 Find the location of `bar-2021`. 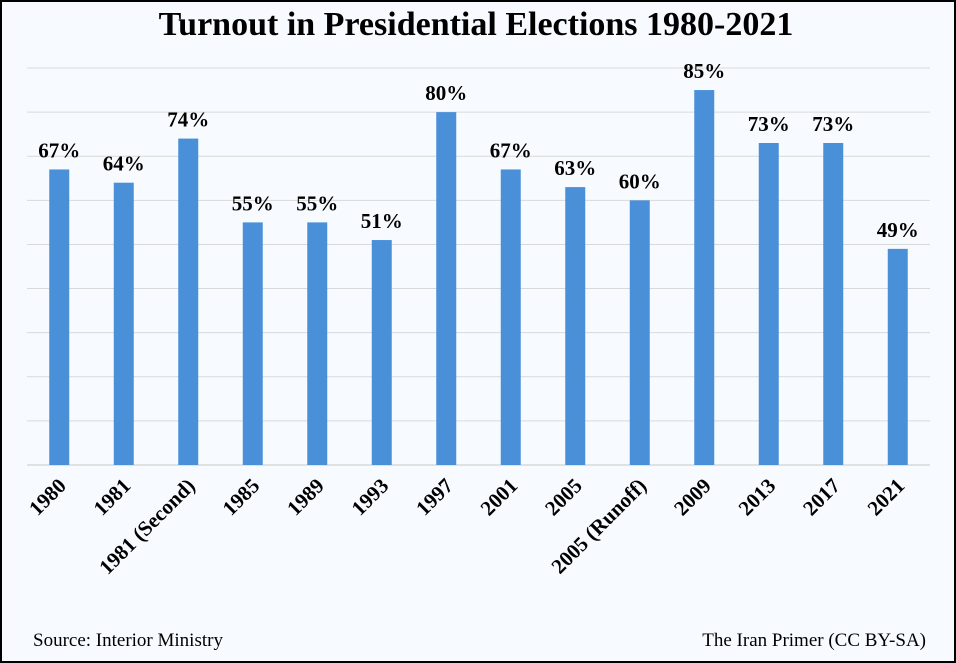

bar-2021 is located at coordinates (897, 356).